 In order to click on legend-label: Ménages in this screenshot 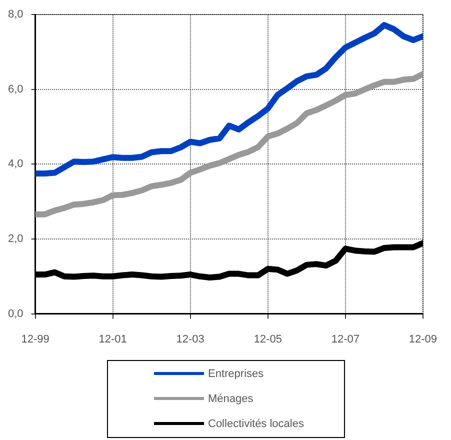, I will do `click(231, 398)`.